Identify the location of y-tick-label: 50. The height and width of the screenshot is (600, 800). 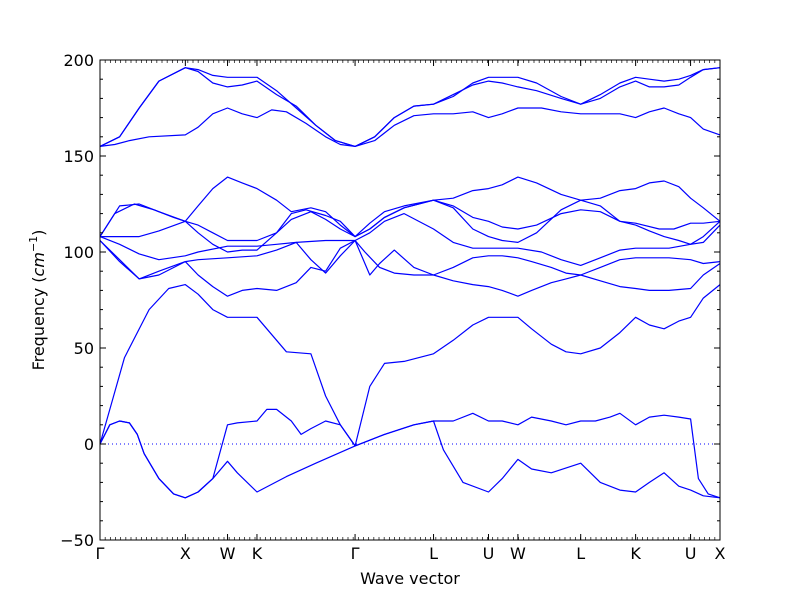
(84, 348).